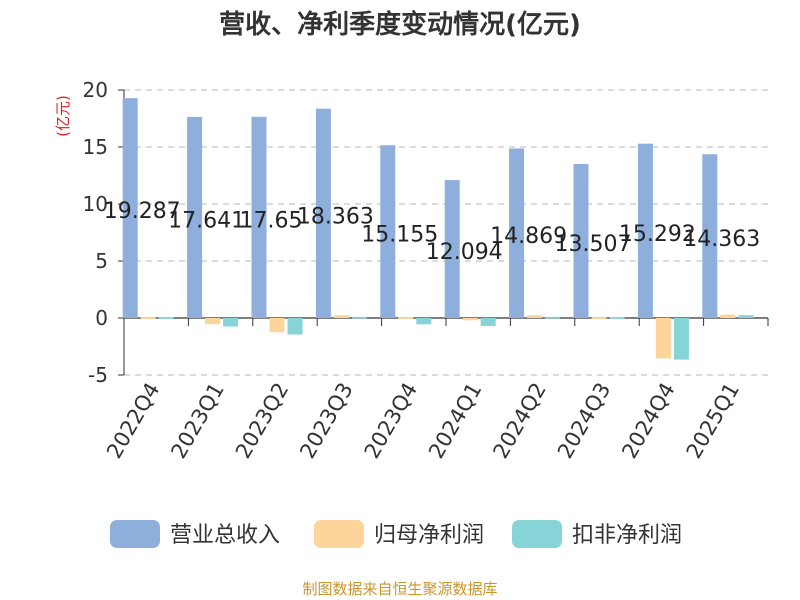  What do you see at coordinates (721, 239) in the screenshot?
I see `data-label: 14.363` at bounding box center [721, 239].